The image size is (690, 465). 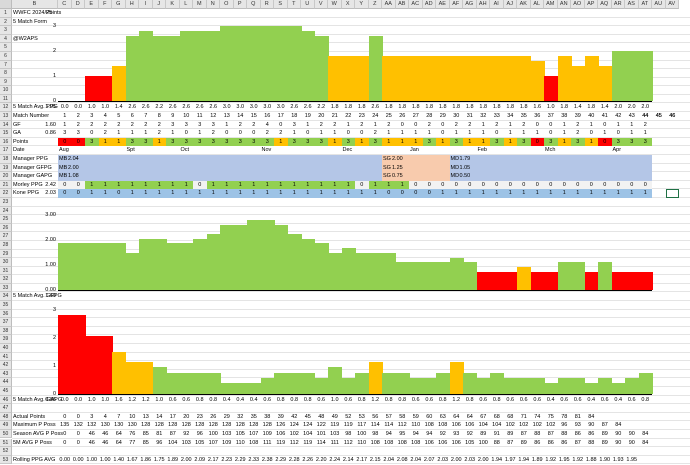 I want to click on column-header: S, so click(x=281, y=4).